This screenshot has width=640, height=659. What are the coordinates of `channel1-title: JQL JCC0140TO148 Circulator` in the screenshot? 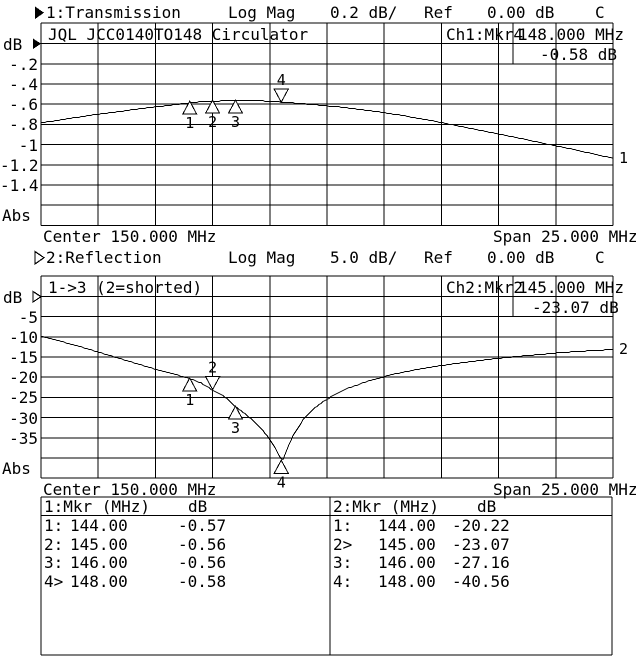 It's located at (178, 34).